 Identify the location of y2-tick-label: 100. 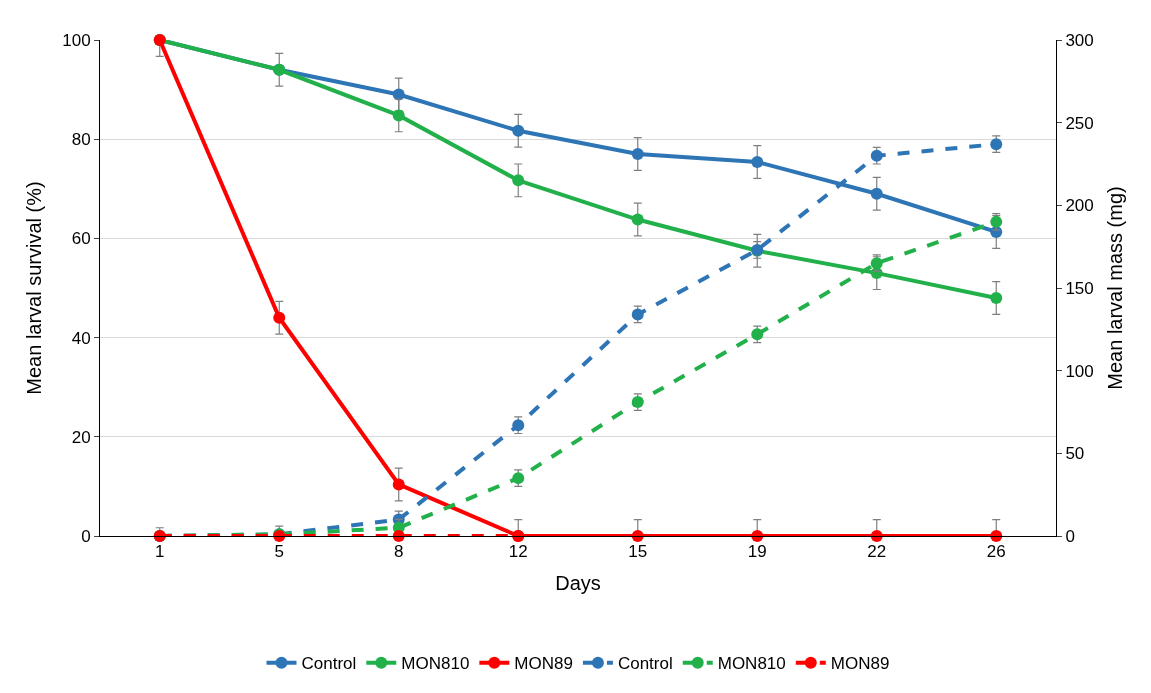
(1079, 371).